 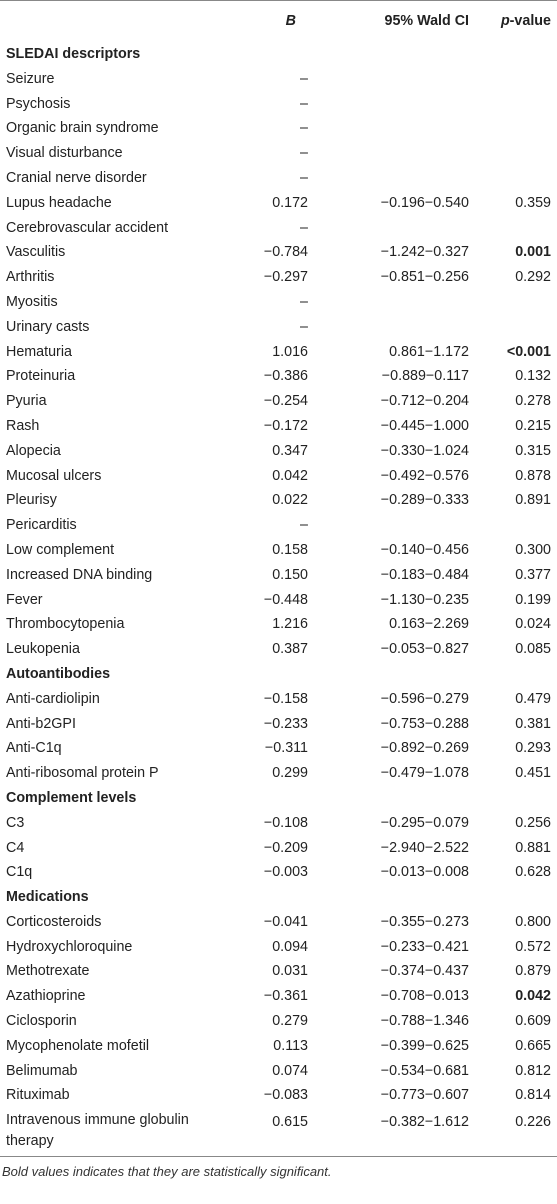 What do you see at coordinates (290, 500) in the screenshot?
I see `b-value: 0.022` at bounding box center [290, 500].